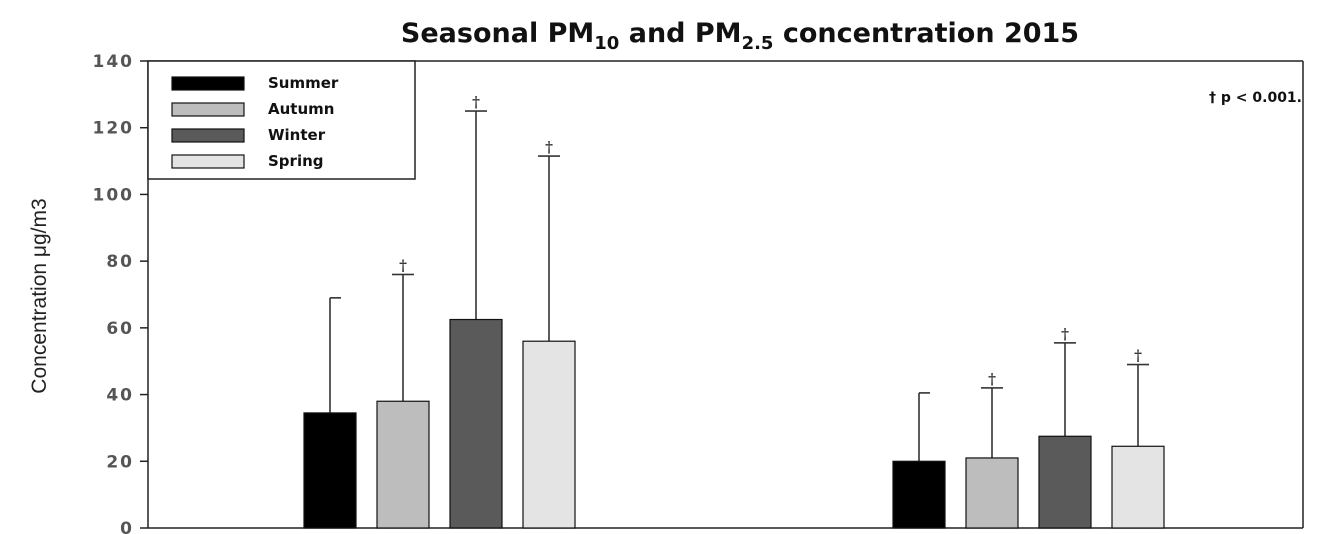  What do you see at coordinates (39, 295) in the screenshot?
I see `y-axis-label: Concentration μg/m3` at bounding box center [39, 295].